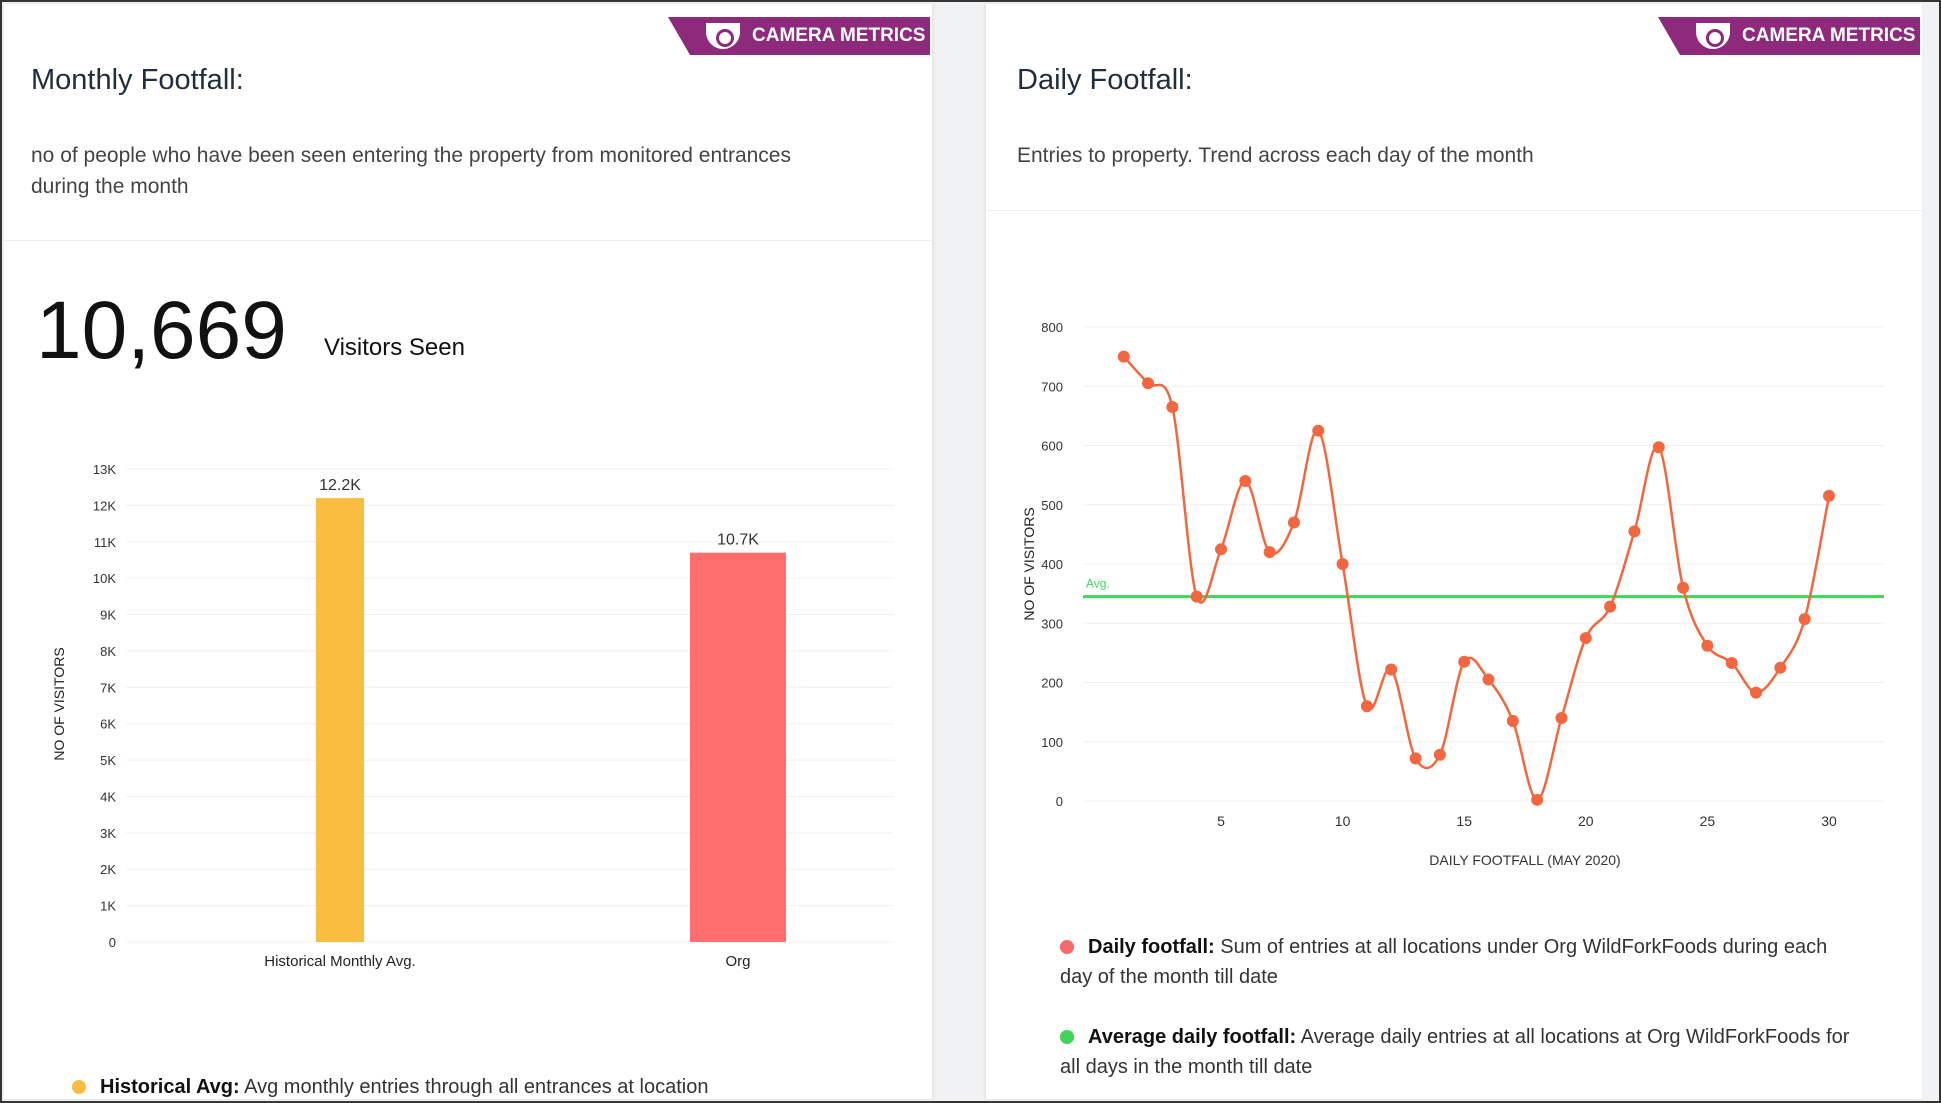  Describe the element at coordinates (108, 833) in the screenshot. I see `y-tick-label: 3K` at that location.